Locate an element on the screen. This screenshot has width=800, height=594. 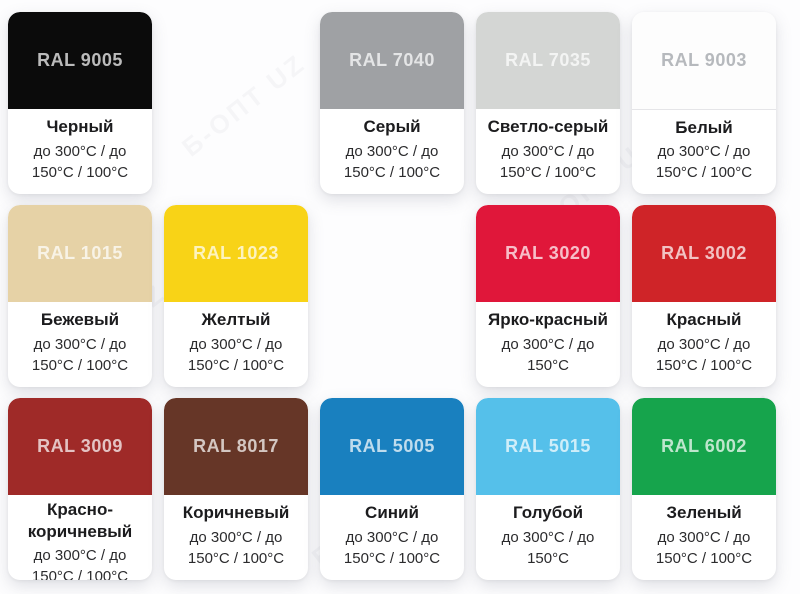
color-info: Серый до 300°C / до 150°C / 100°C is located at coordinates (392, 151).